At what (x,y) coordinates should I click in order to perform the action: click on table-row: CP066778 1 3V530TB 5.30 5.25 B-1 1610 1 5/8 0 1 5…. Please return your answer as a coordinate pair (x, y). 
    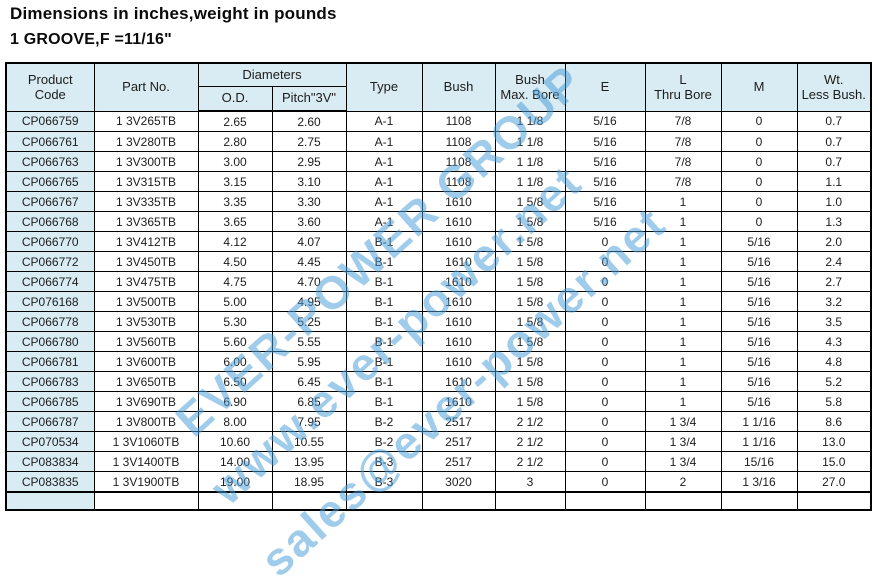
    Looking at the image, I should click on (438, 321).